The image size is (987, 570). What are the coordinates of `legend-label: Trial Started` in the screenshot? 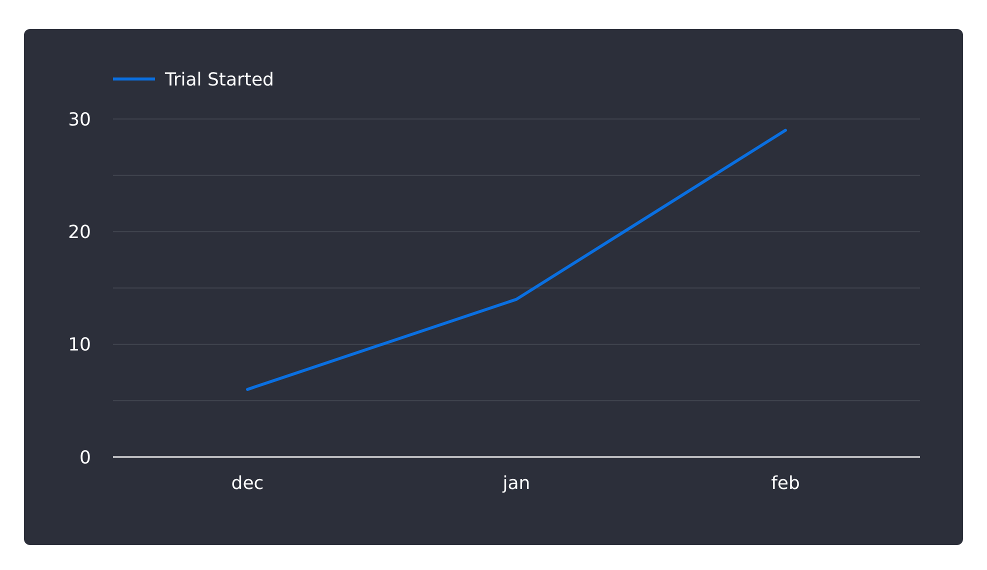 It's located at (219, 79).